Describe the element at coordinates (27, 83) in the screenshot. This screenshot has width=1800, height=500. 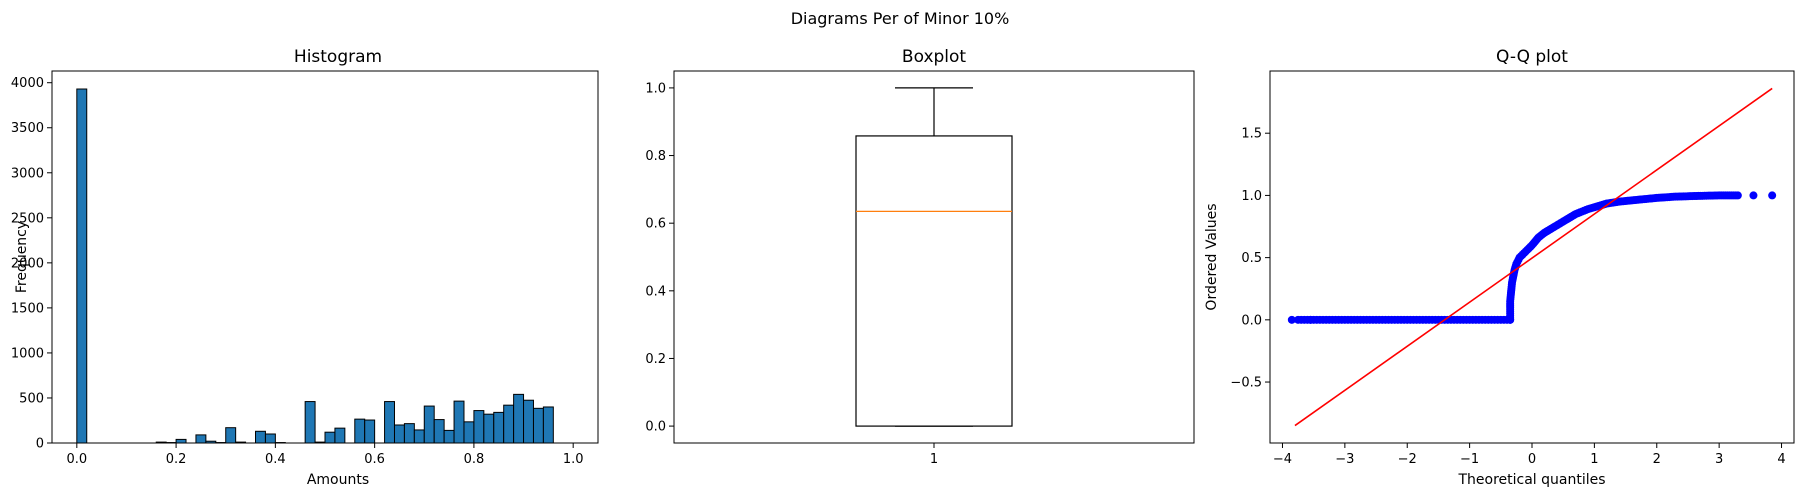
I see `histogram-y-tick-label: 4000` at that location.